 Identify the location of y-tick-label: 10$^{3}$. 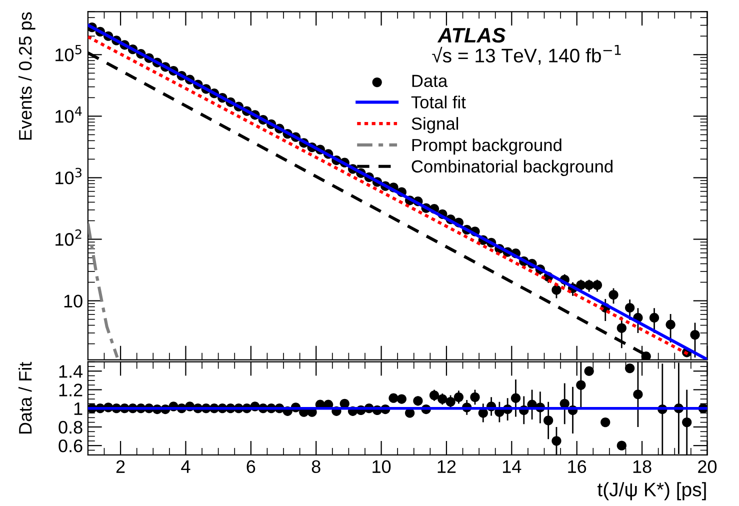
(69, 176).